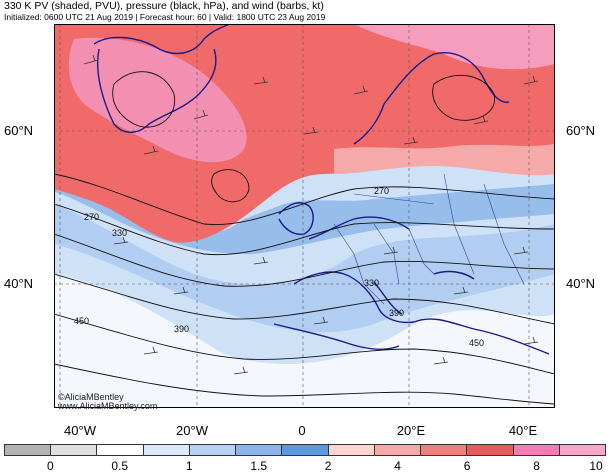 This screenshot has width=610, height=475. Describe the element at coordinates (523, 430) in the screenshot. I see `lon-label-40e: 40°E` at that location.